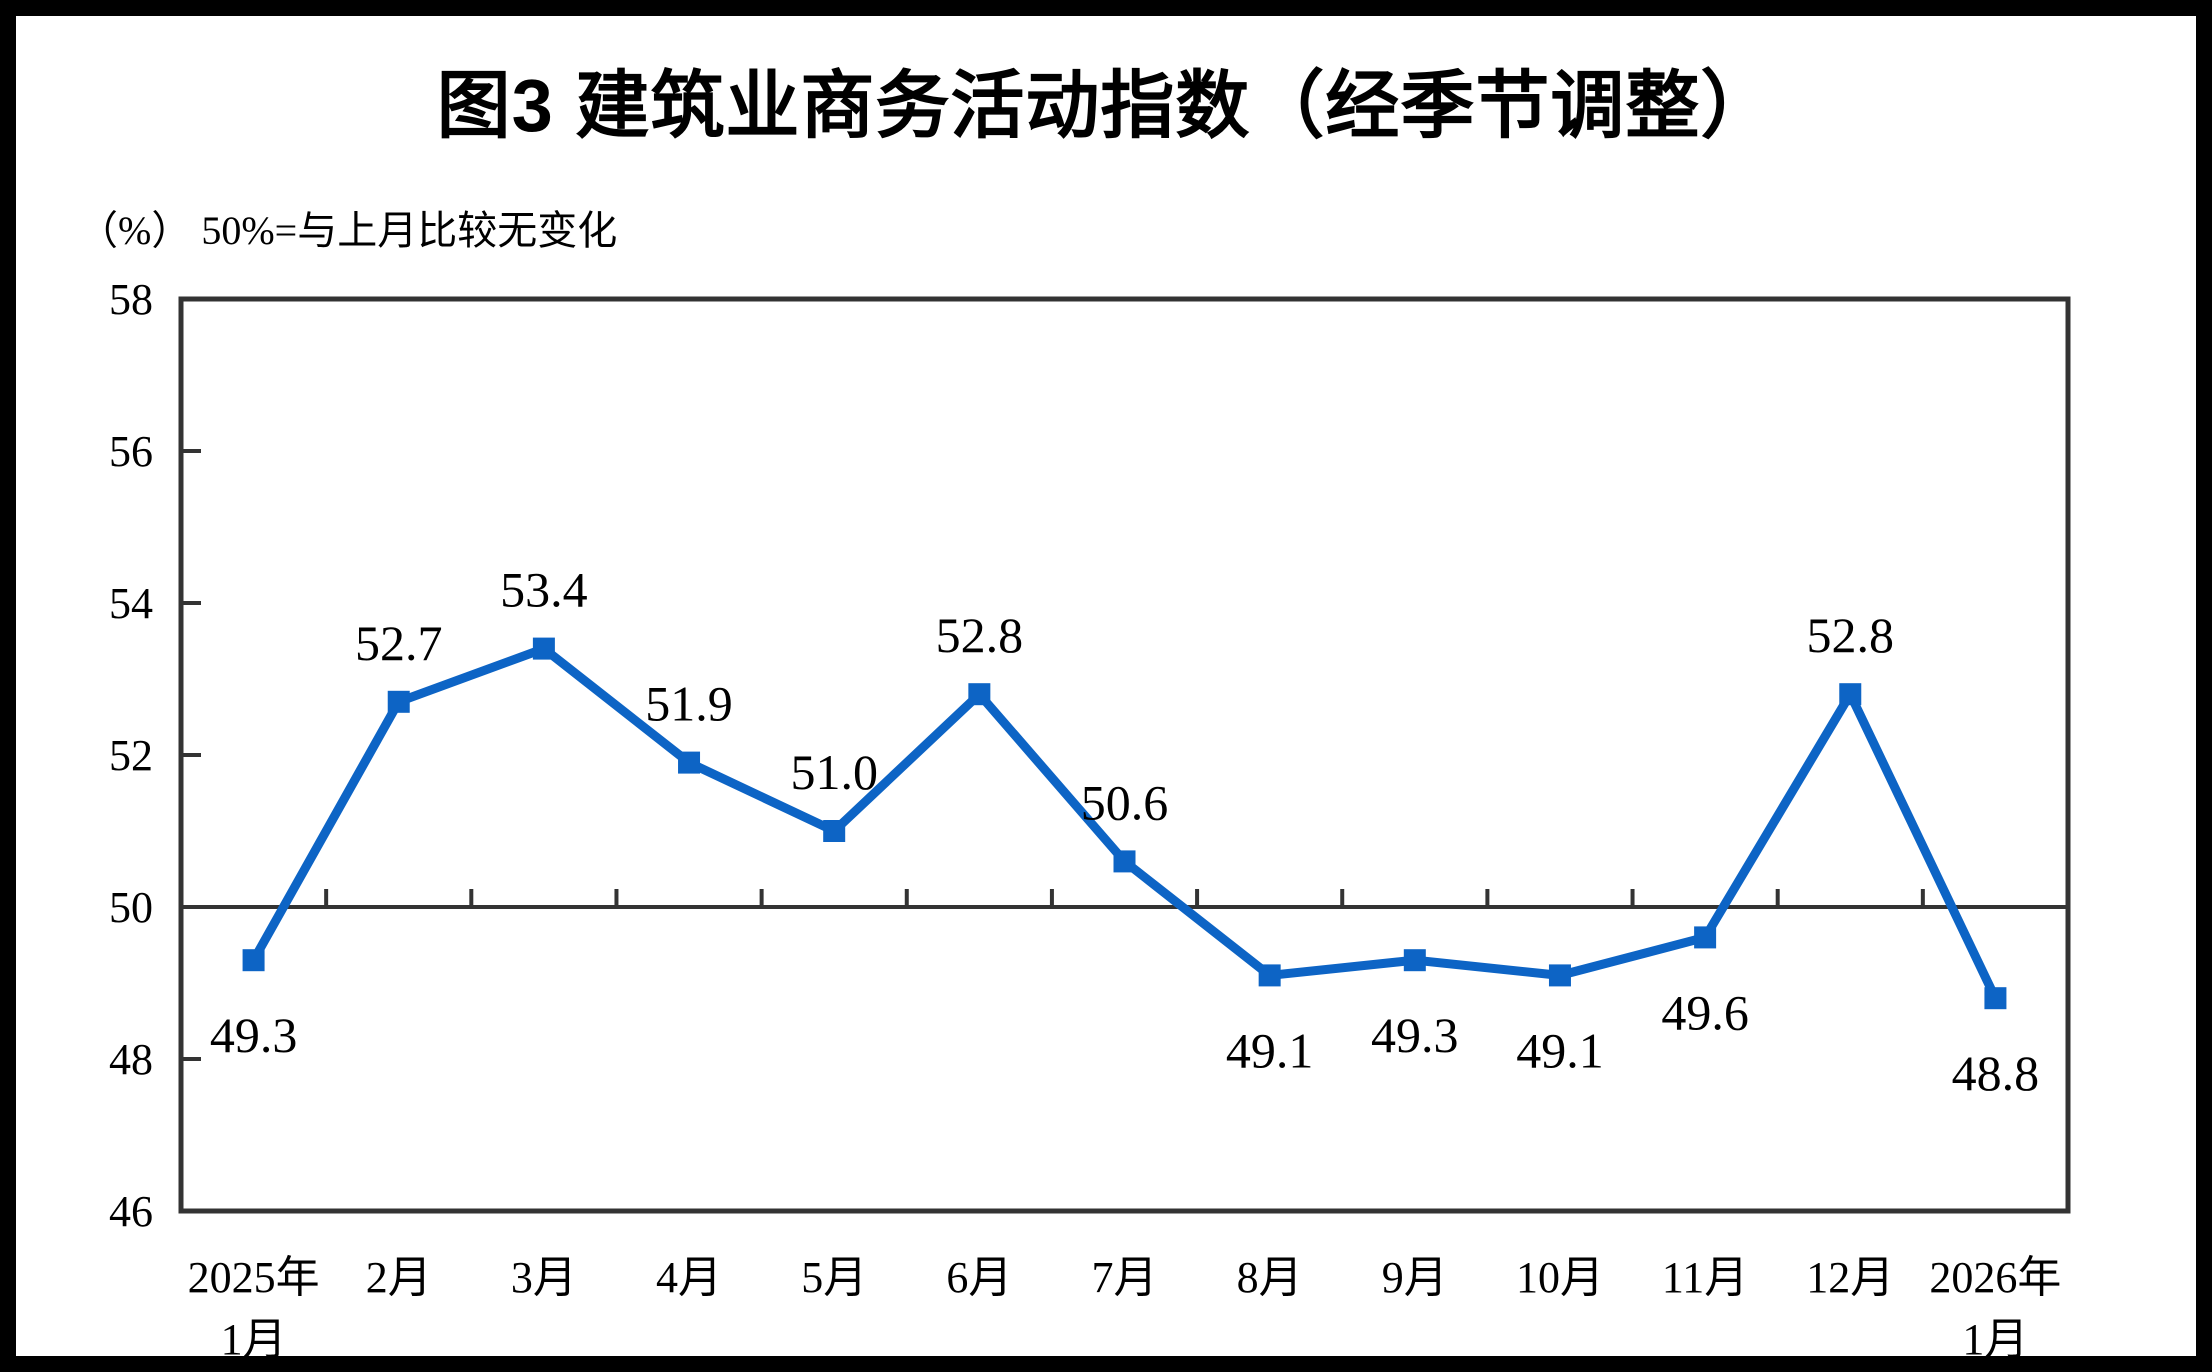 Image resolution: width=2212 pixels, height=1372 pixels. What do you see at coordinates (131, 451) in the screenshot?
I see `y-tick-label: 56` at bounding box center [131, 451].